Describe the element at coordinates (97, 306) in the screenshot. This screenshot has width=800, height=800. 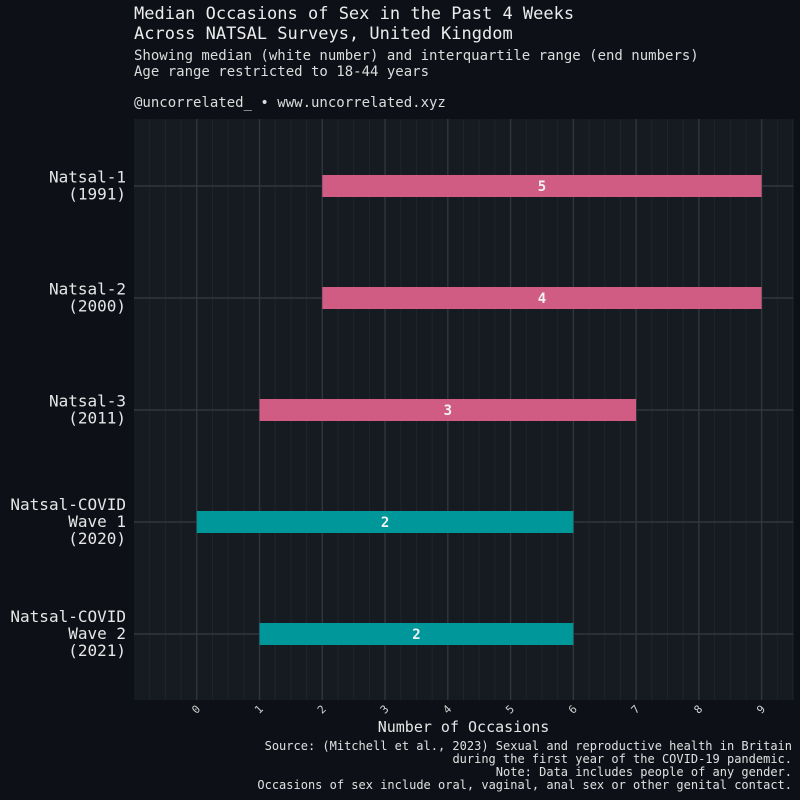
I see `category-label: (2000)` at that location.